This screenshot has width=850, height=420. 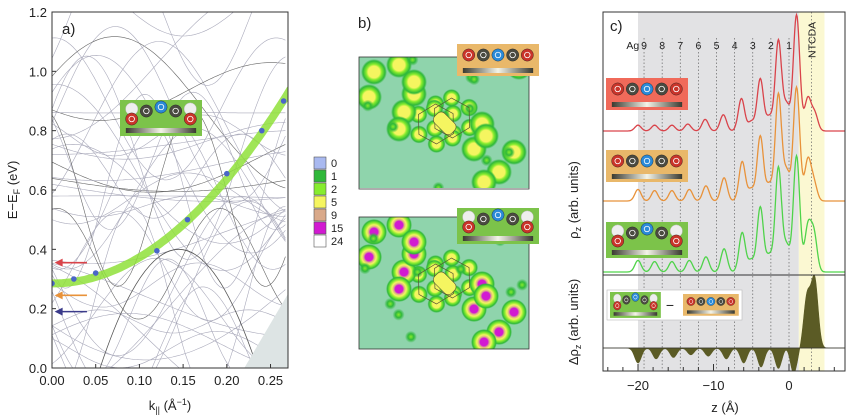 I want to click on molecule-inset-bent: OCOCO, so click(x=498, y=226).